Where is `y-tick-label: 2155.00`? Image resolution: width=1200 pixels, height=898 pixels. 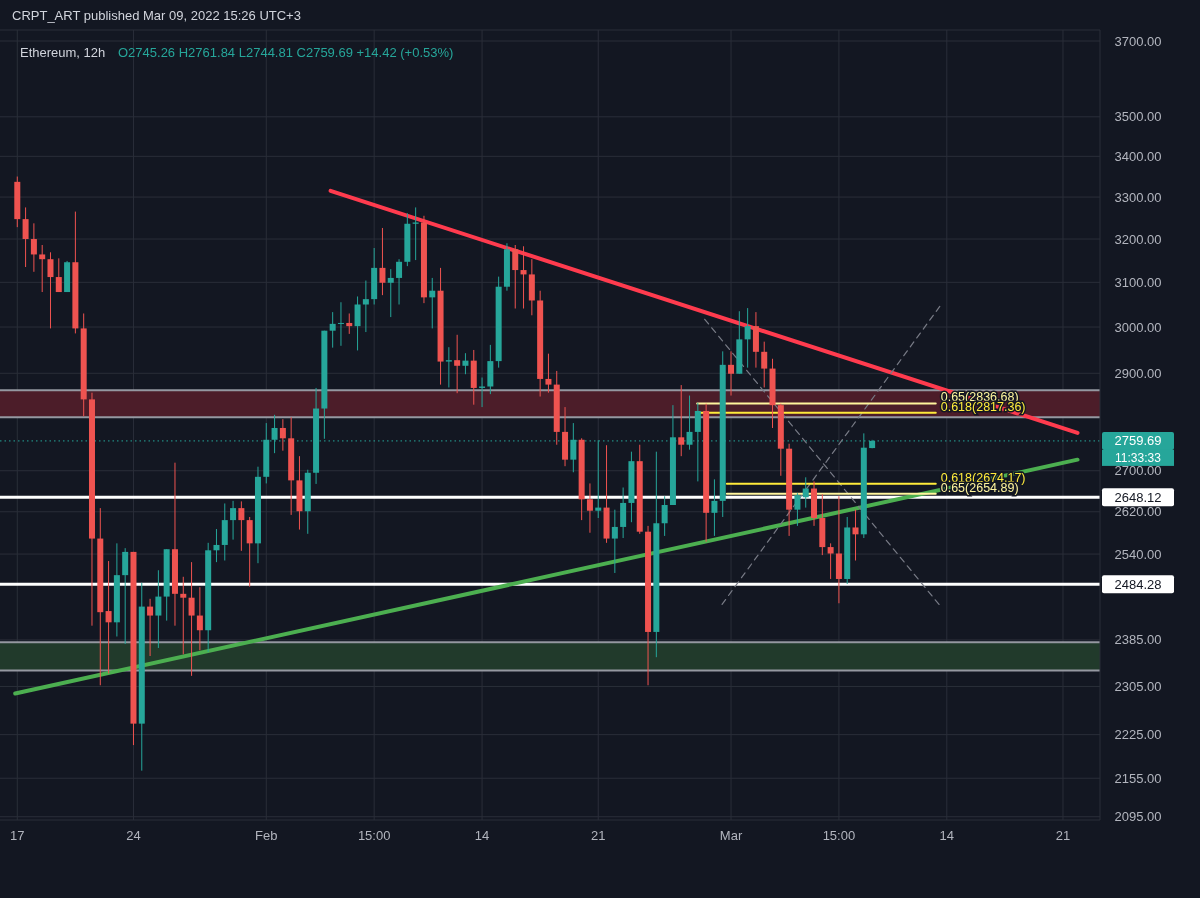
y-tick-label: 2155.00 is located at coordinates (1138, 778).